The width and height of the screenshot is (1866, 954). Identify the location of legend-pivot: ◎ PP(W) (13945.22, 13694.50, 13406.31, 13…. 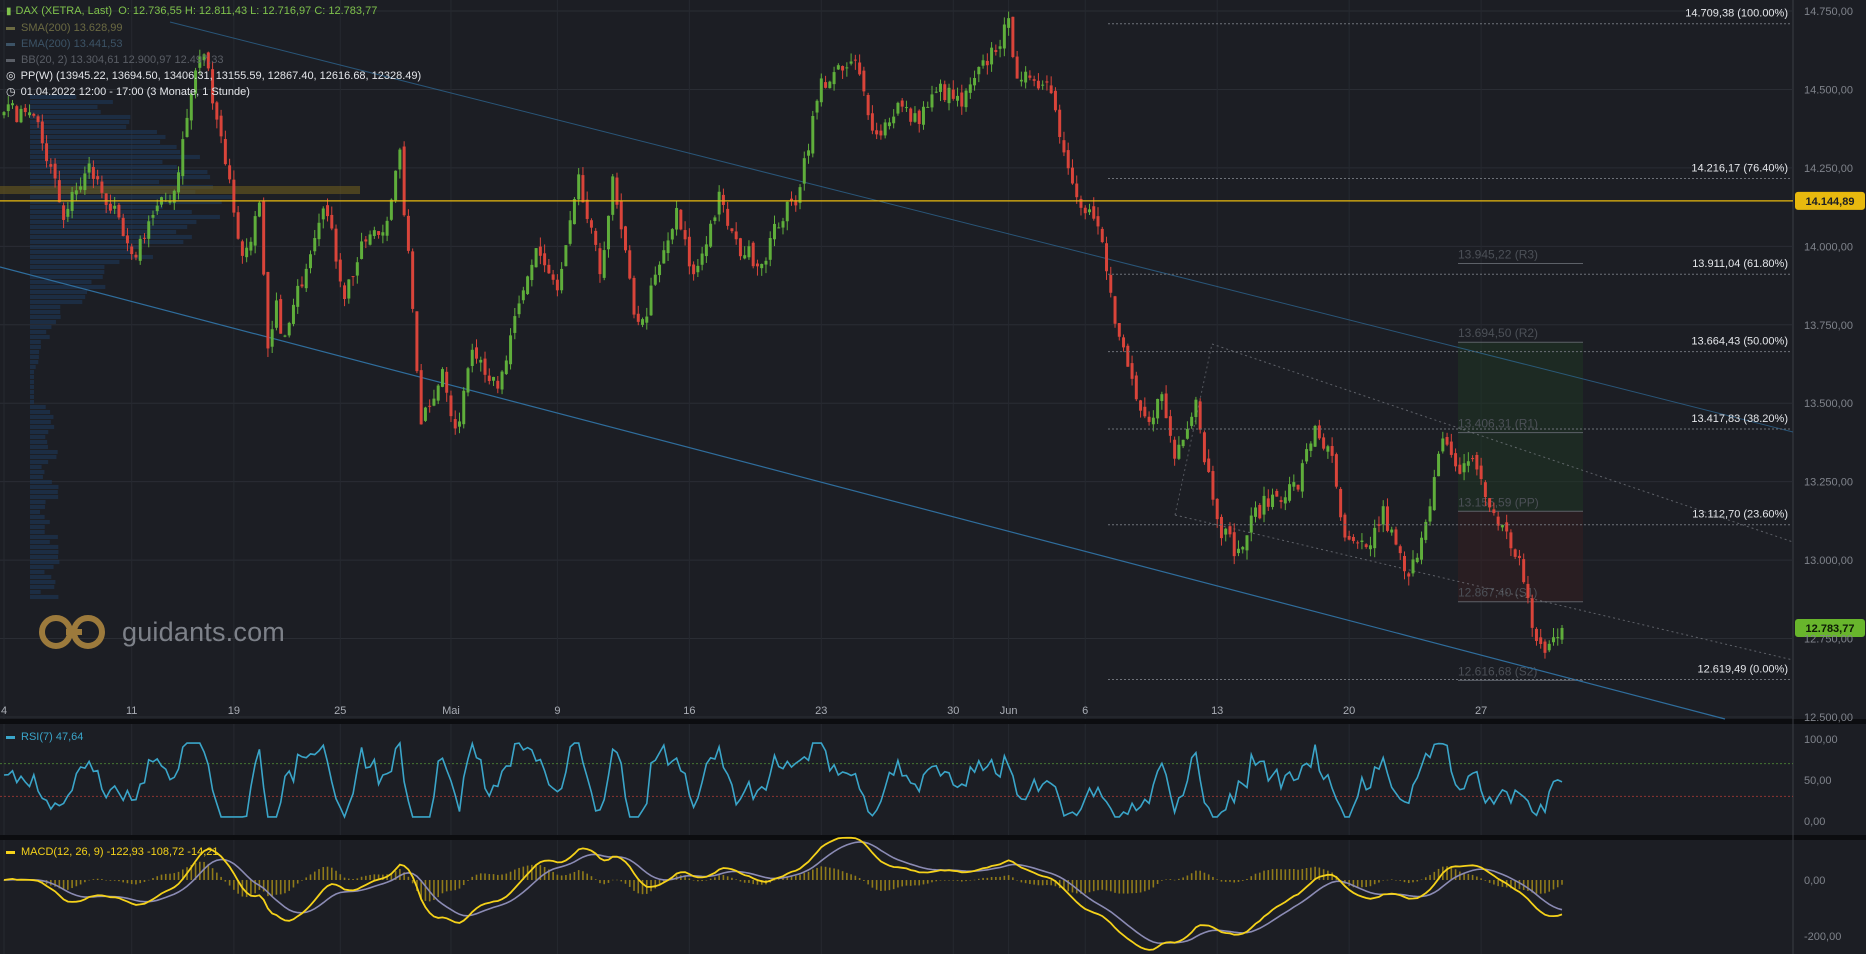
(213, 76).